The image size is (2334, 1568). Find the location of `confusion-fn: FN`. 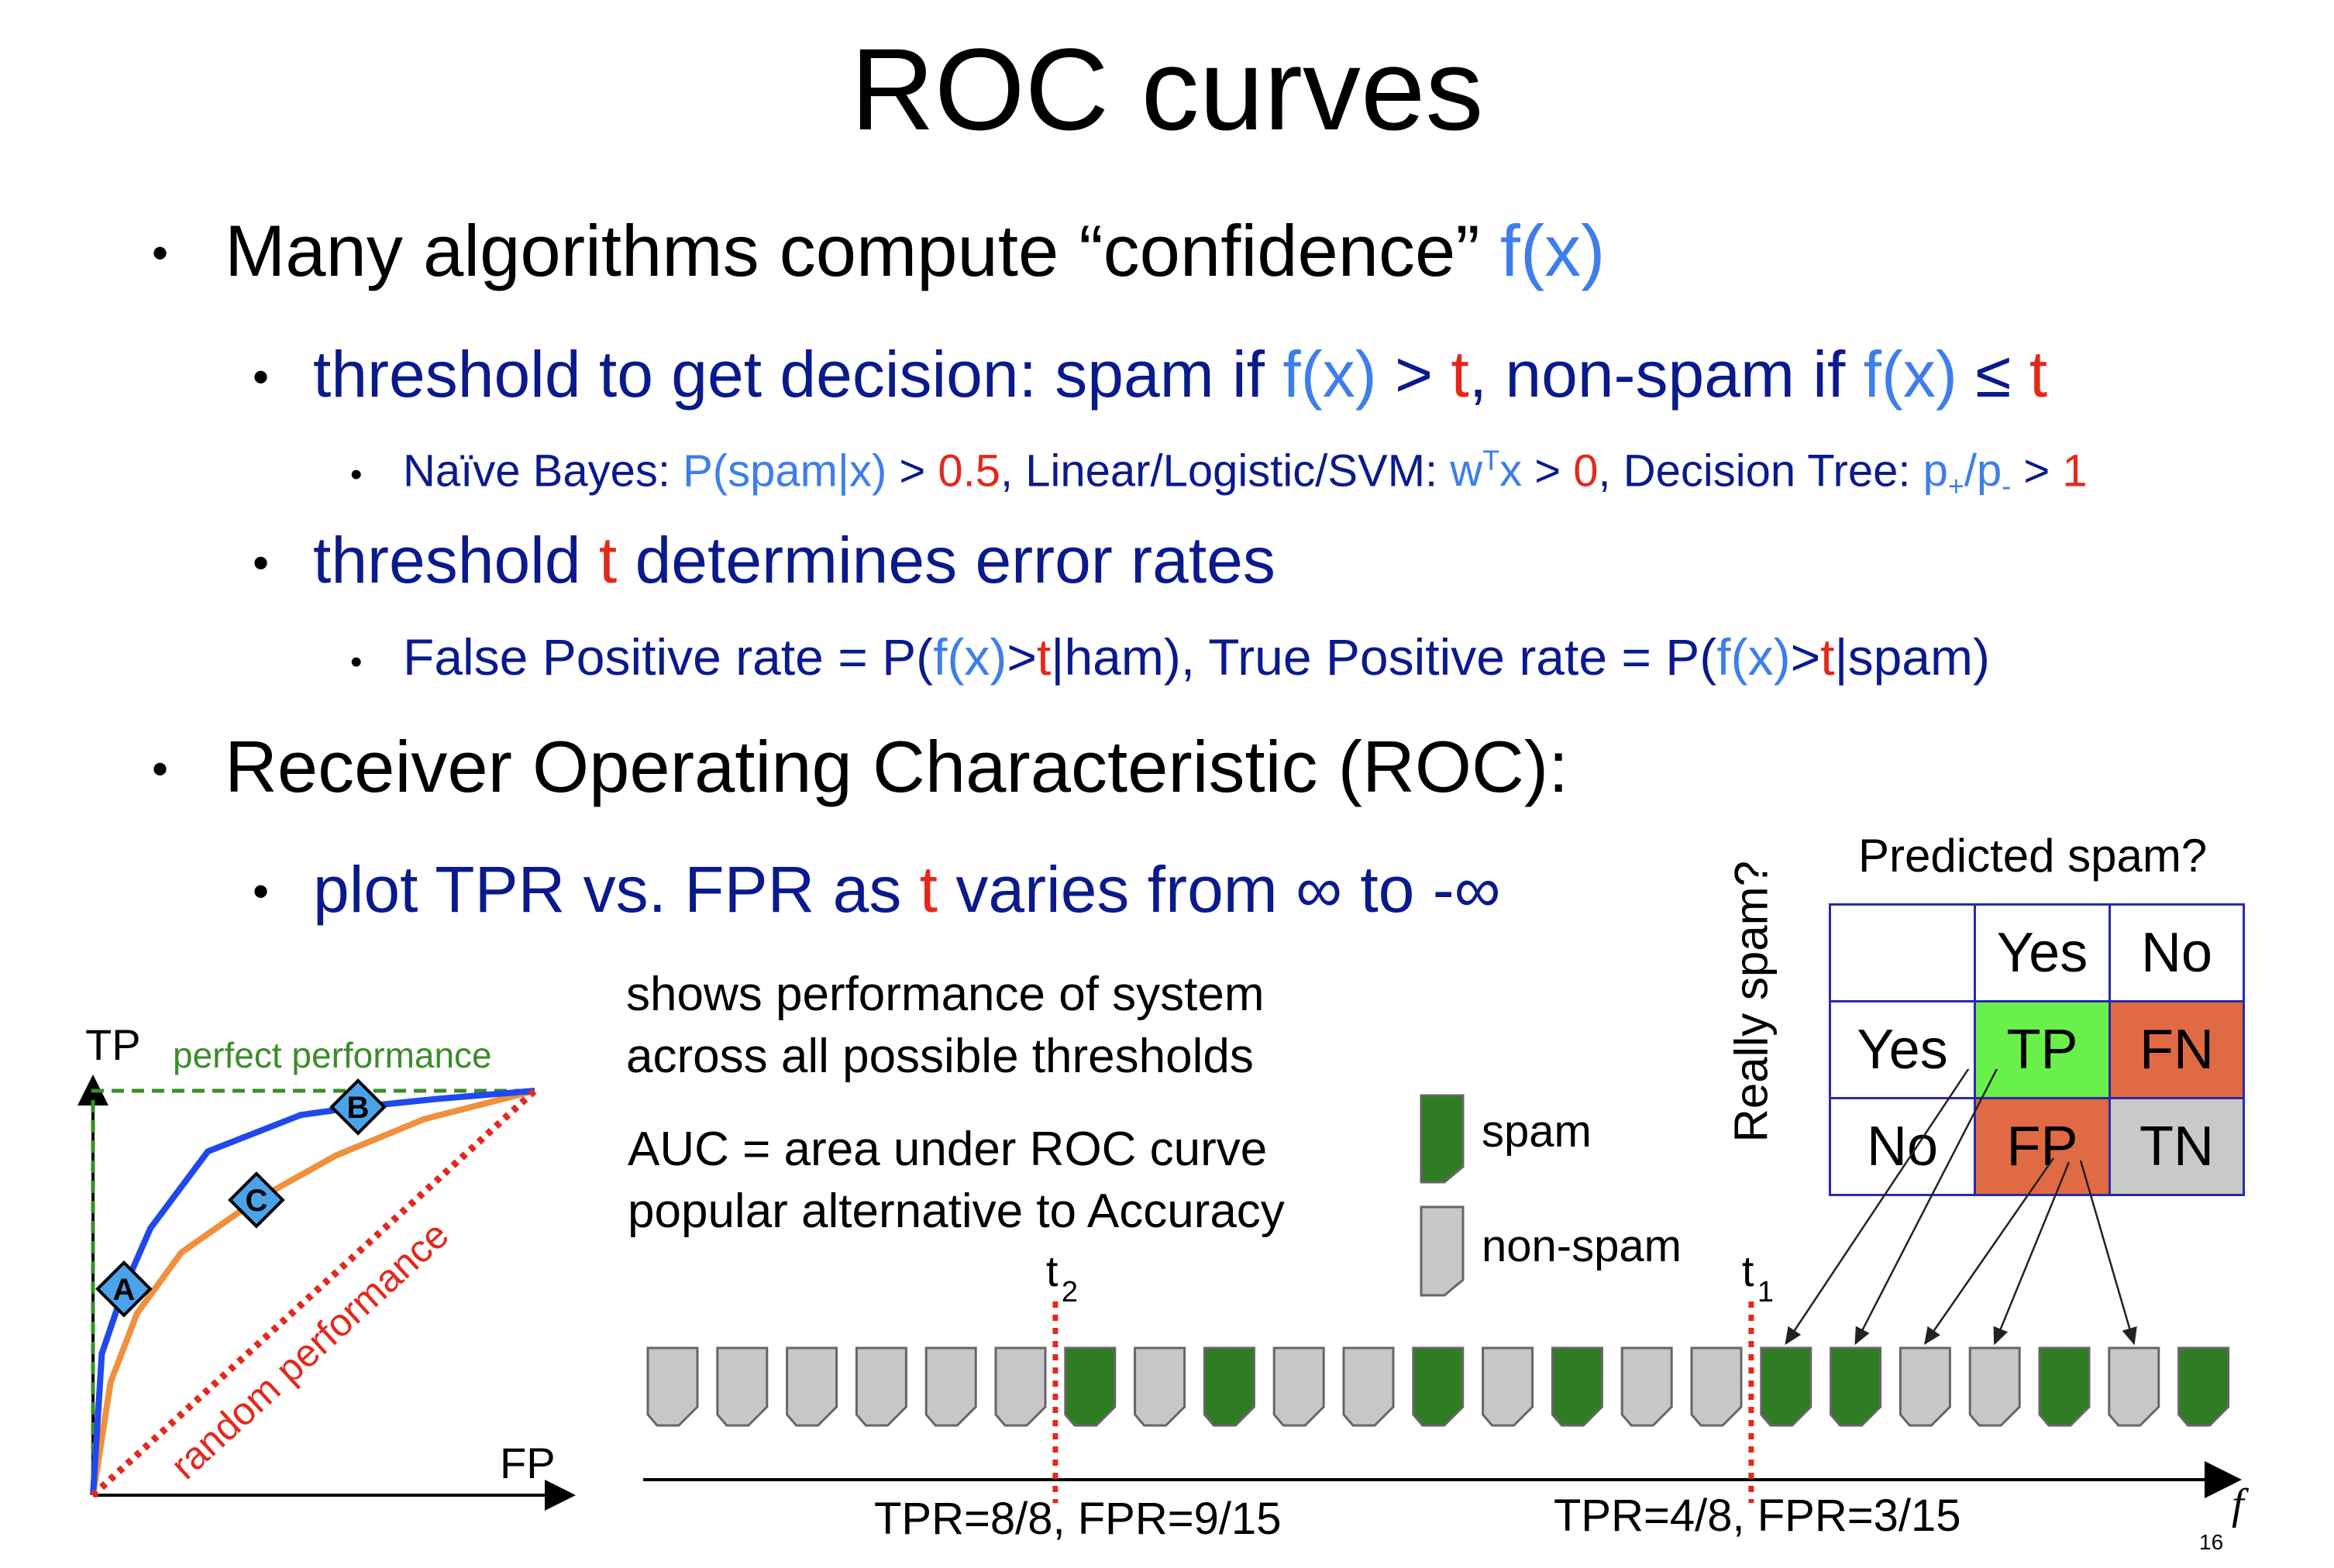

confusion-fn: FN is located at coordinates (2177, 1049).